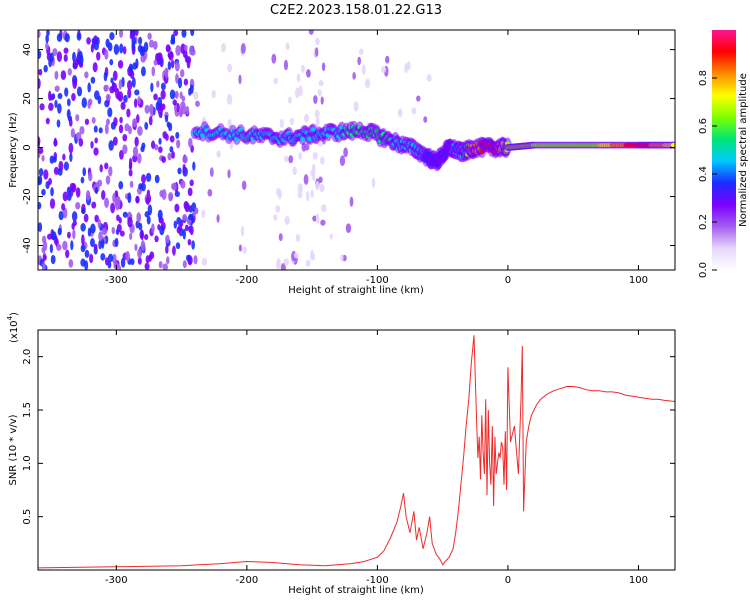  What do you see at coordinates (703, 174) in the screenshot?
I see `colorbar-tick-label: 0.4` at bounding box center [703, 174].